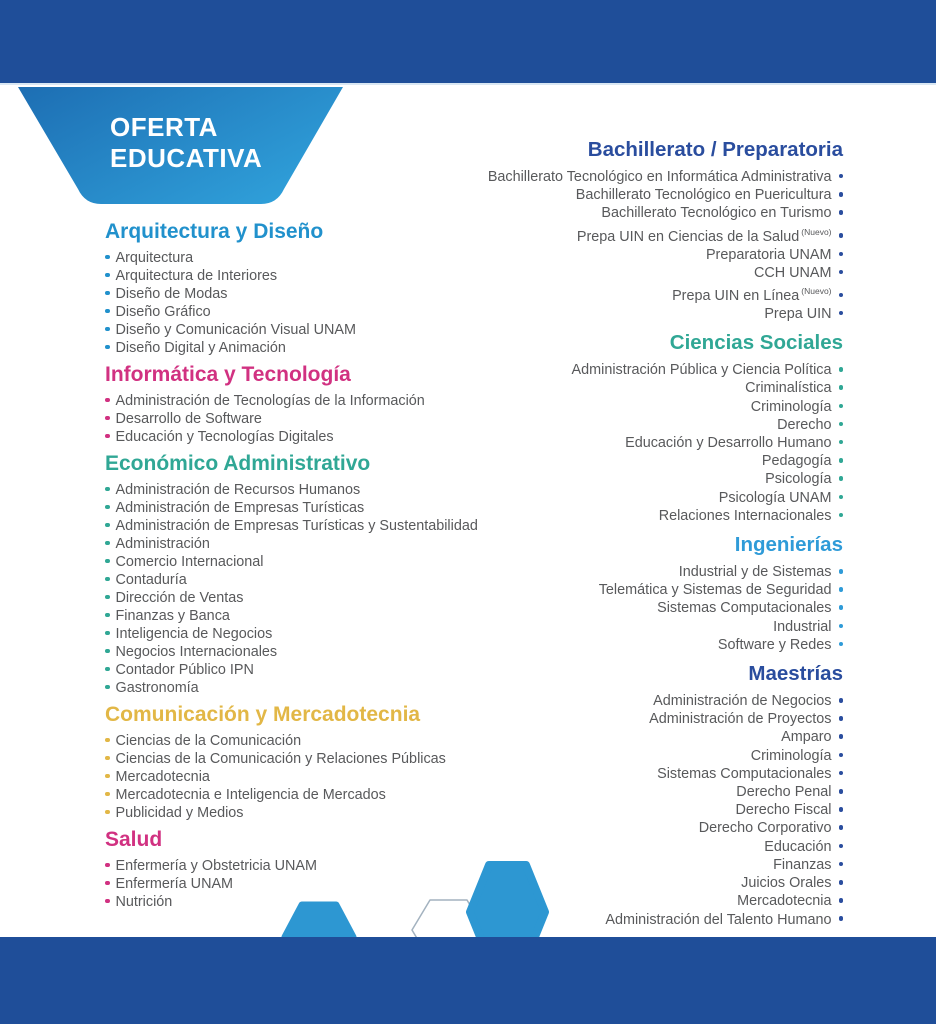 The image size is (936, 1024). I want to click on program-label: Nutrición, so click(144, 902).